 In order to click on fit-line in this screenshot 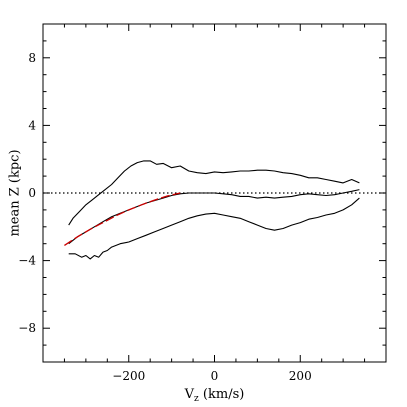, I will do `click(122, 219)`.